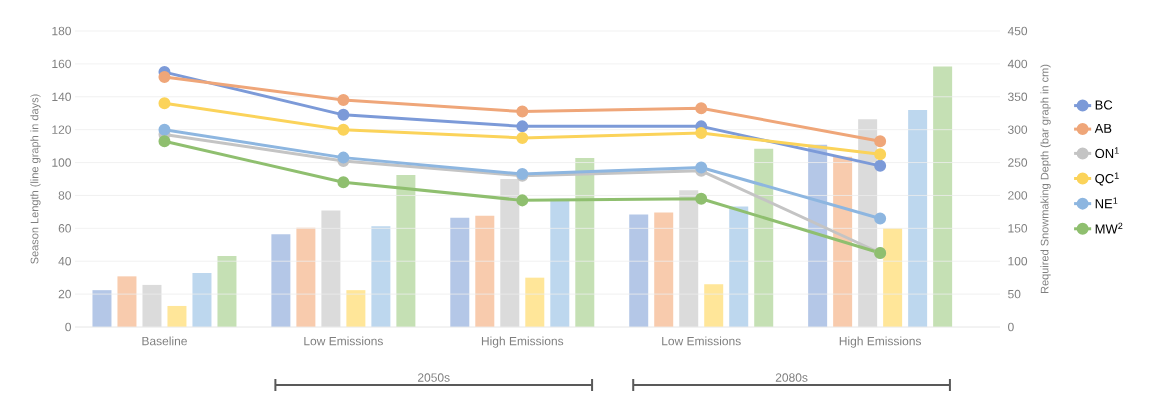 The width and height of the screenshot is (1169, 420). I want to click on y2-tick-label: 50, so click(1014, 294).